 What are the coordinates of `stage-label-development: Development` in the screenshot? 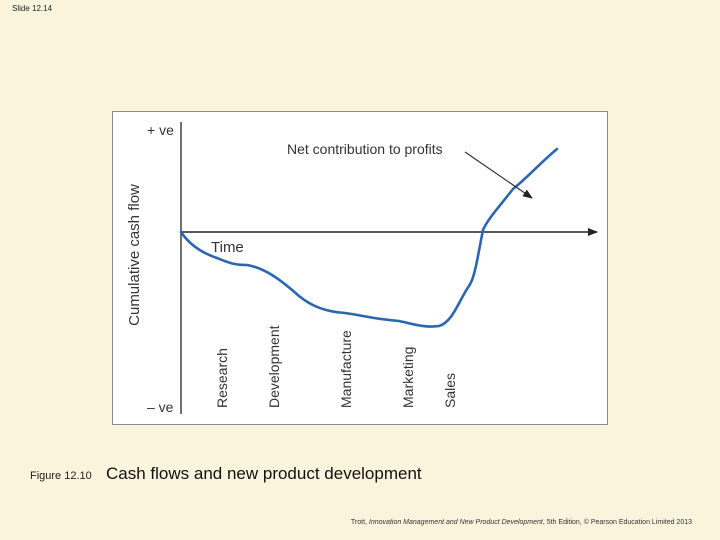 It's located at (274, 366).